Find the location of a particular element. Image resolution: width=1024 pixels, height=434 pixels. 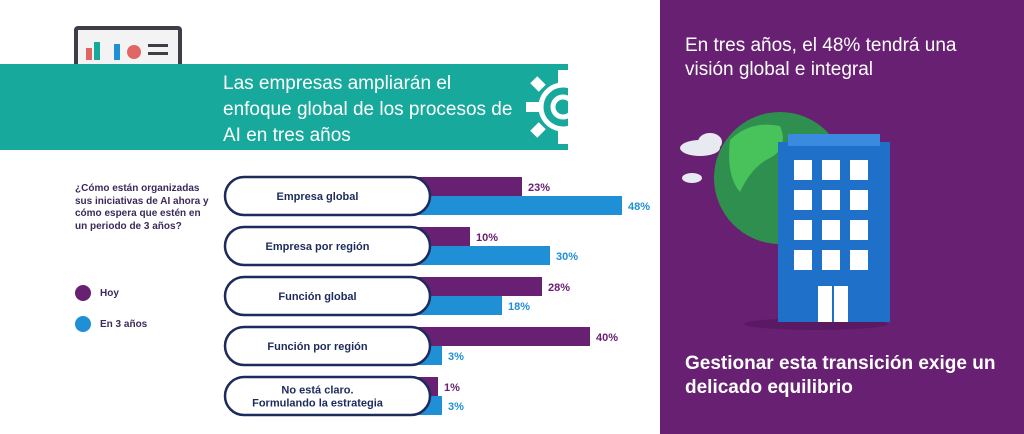

data-label: 1% is located at coordinates (452, 388).